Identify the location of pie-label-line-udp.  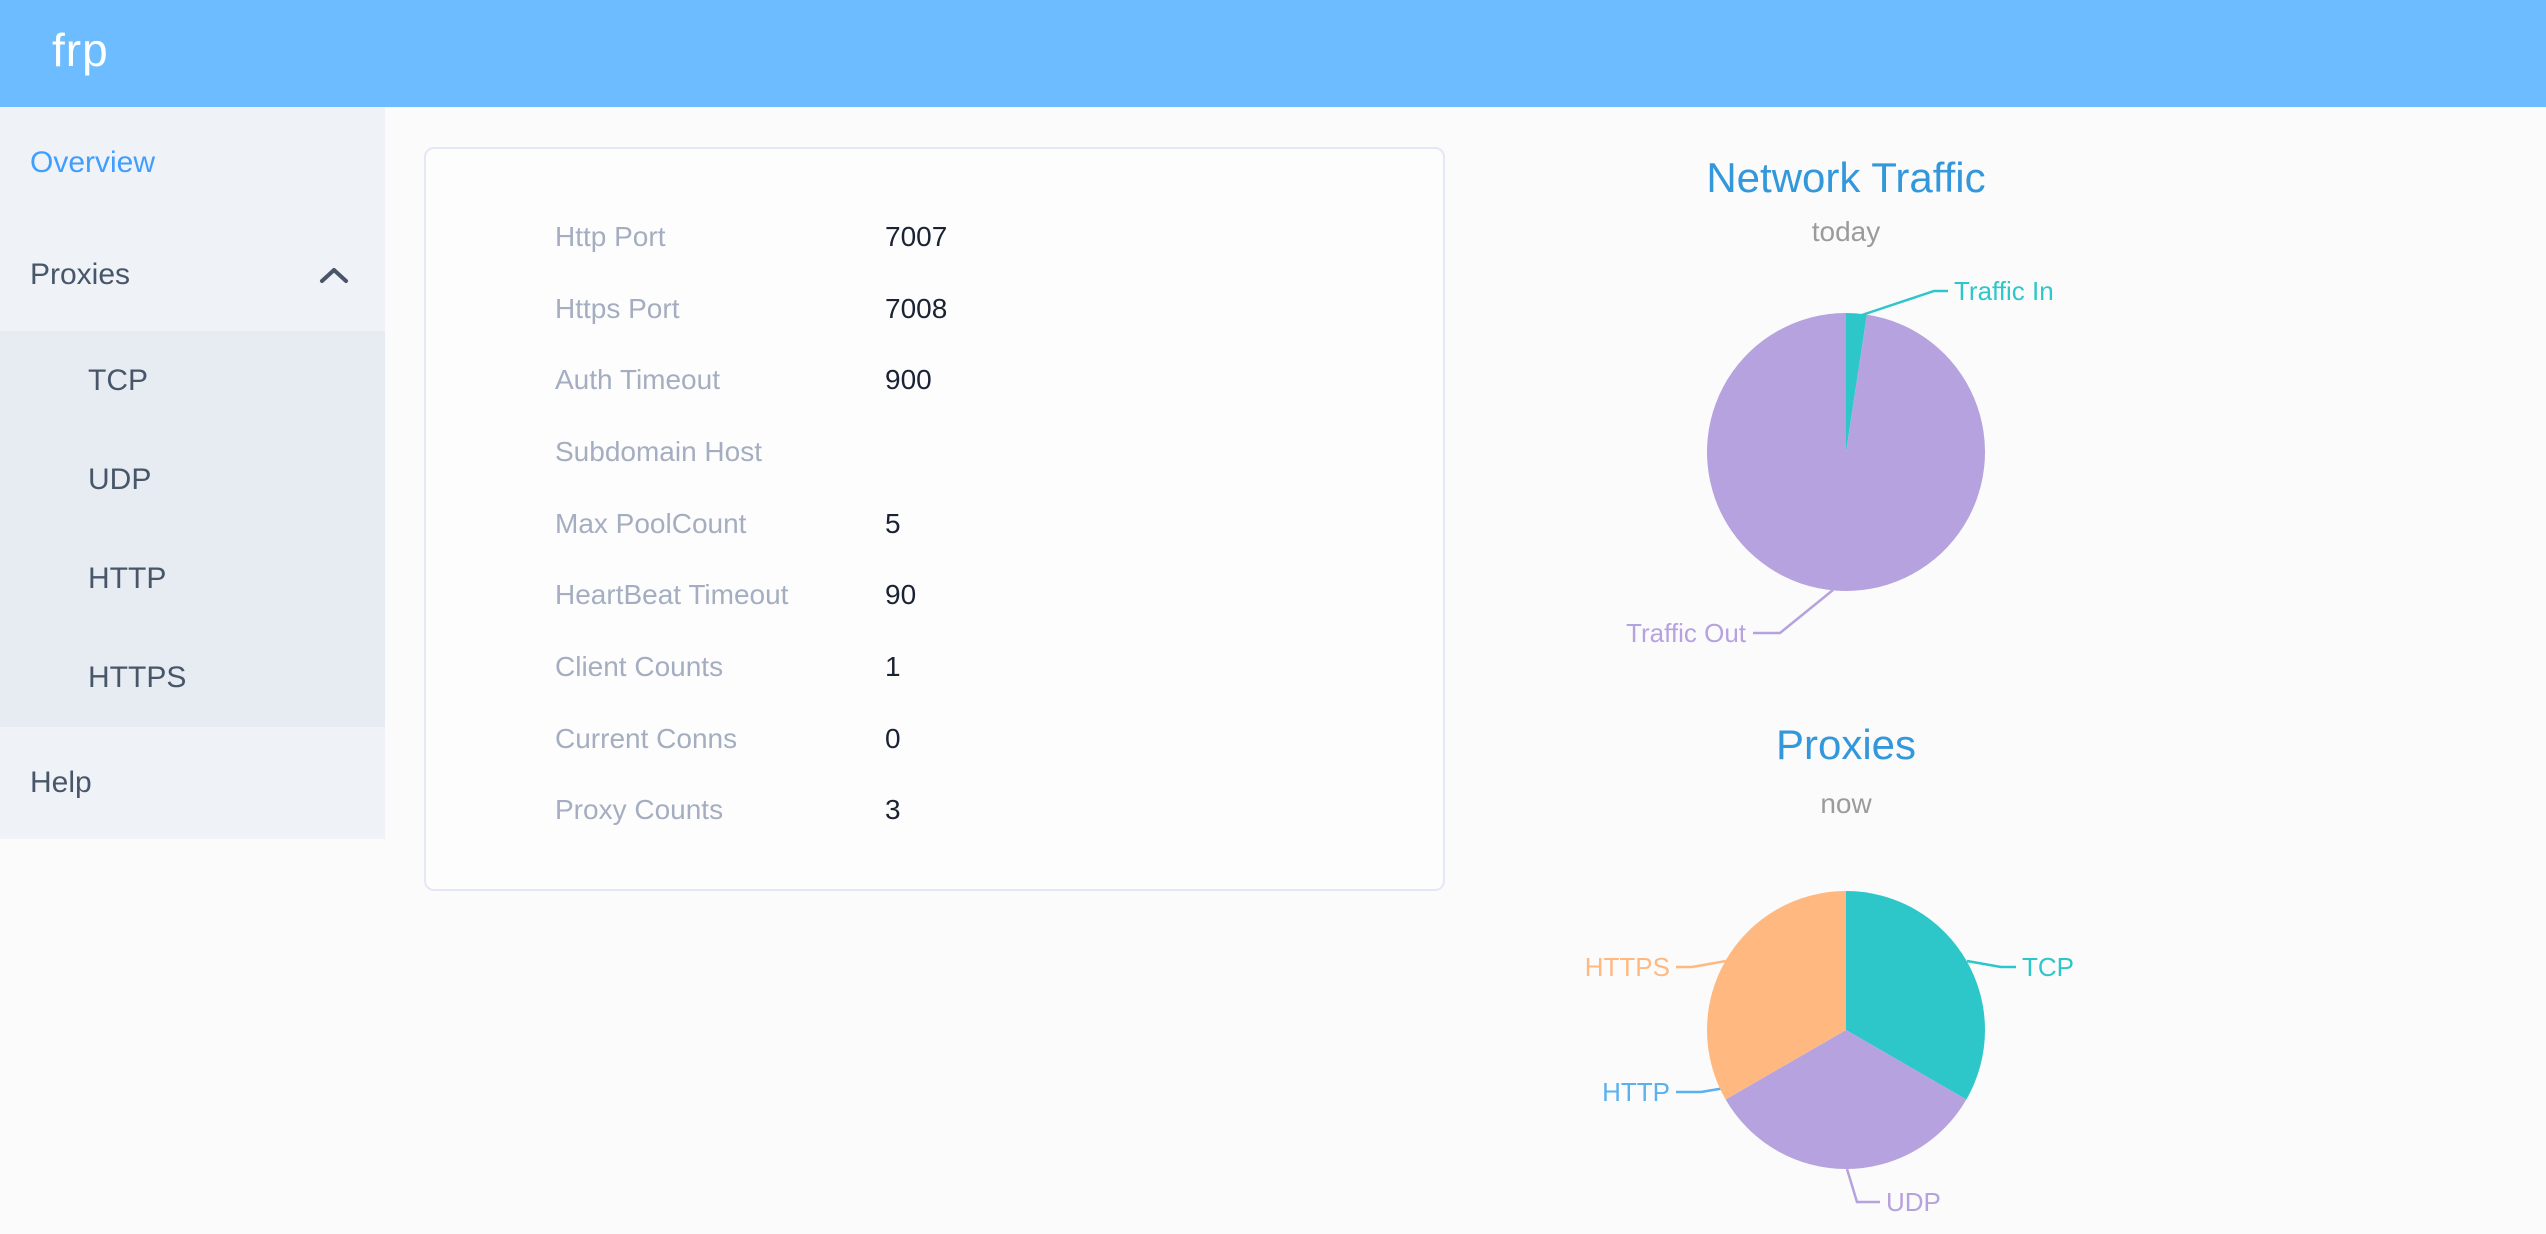
(1862, 1186).